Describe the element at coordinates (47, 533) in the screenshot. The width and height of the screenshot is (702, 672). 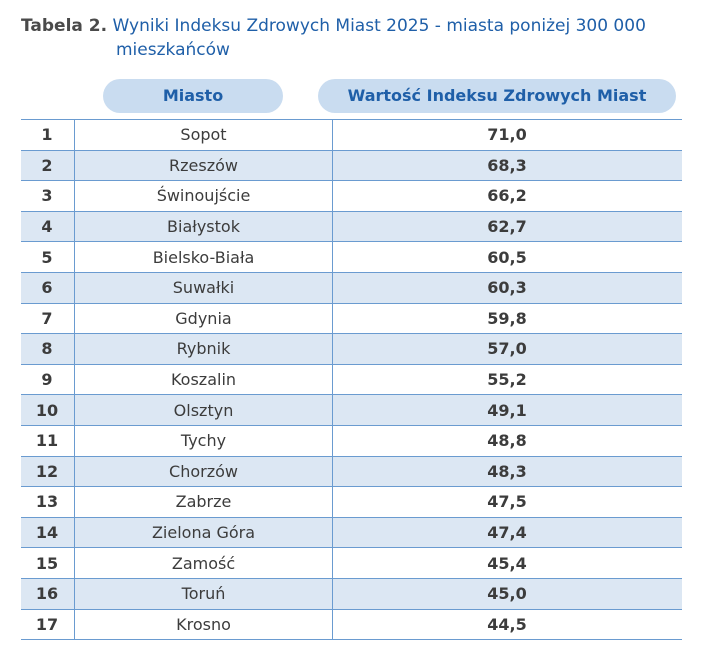
I see `rank-cell: 14` at that location.